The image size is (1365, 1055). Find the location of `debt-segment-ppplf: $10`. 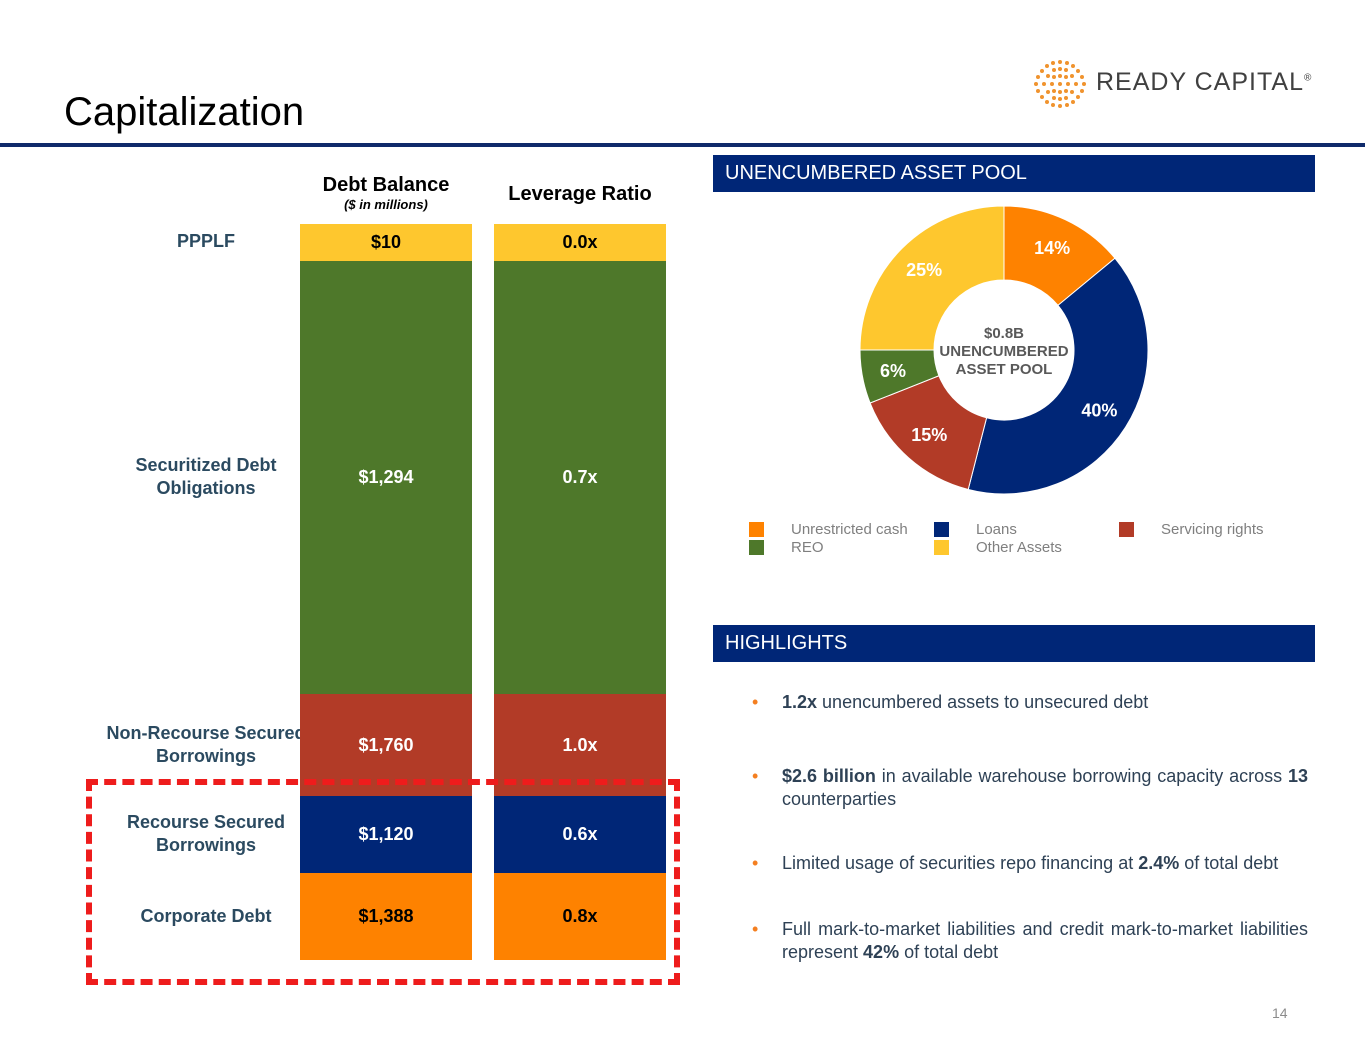

debt-segment-ppplf: $10 is located at coordinates (386, 242).